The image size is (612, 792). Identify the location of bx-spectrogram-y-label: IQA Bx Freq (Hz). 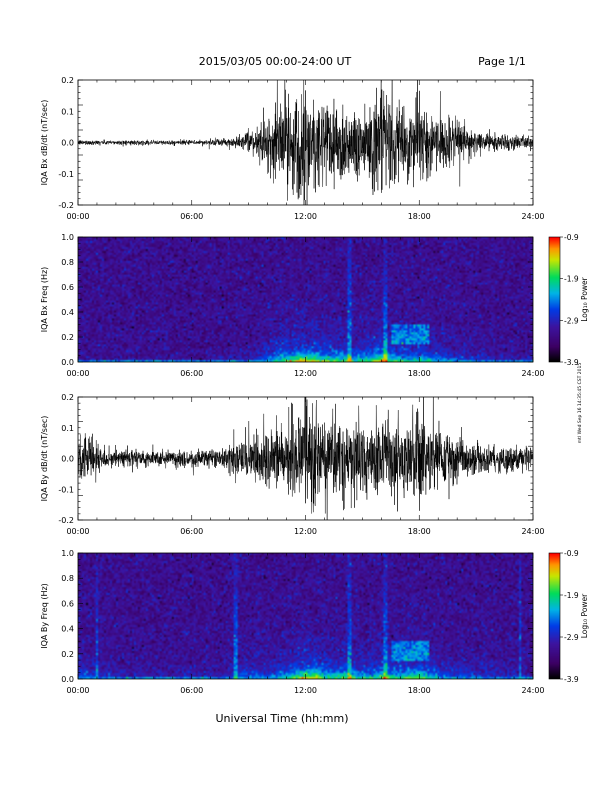
(44, 300).